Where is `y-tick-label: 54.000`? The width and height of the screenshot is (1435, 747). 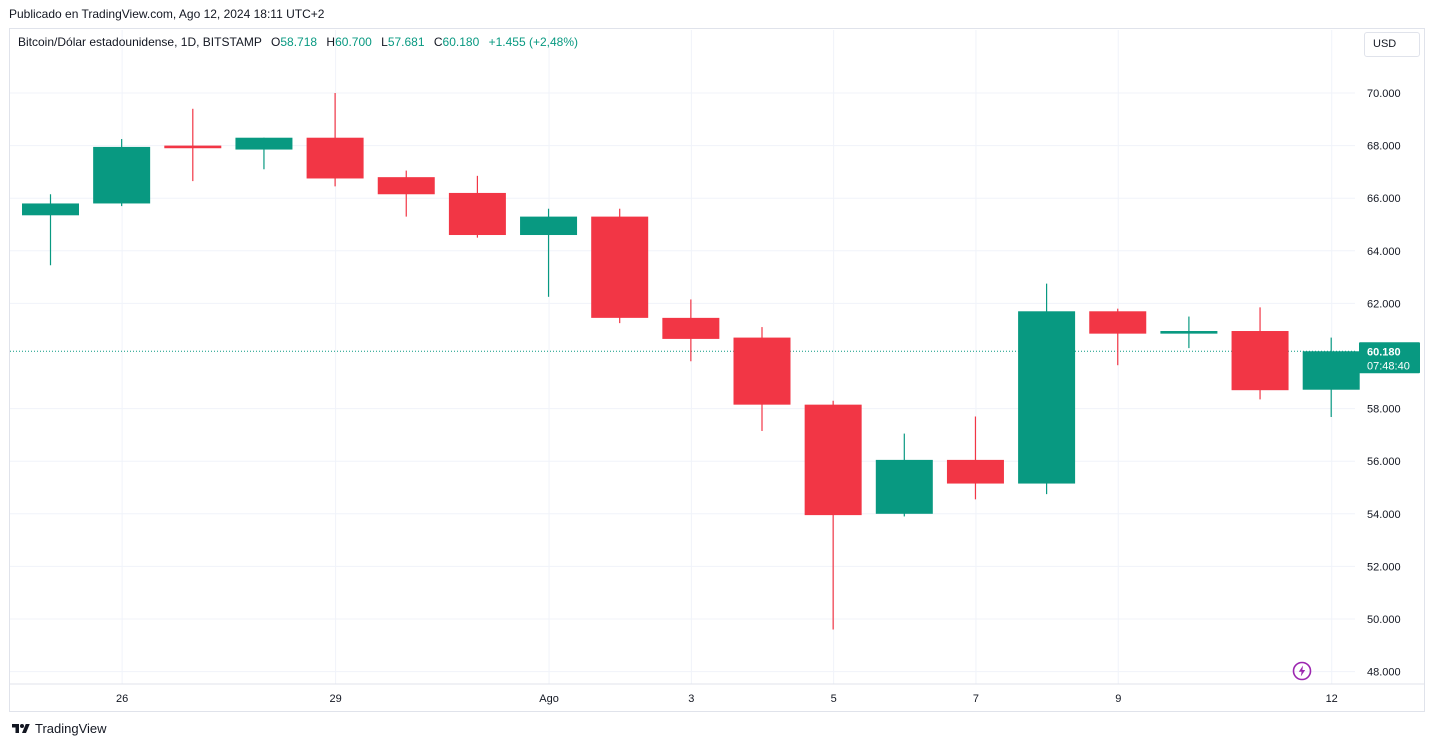
y-tick-label: 54.000 is located at coordinates (1384, 515).